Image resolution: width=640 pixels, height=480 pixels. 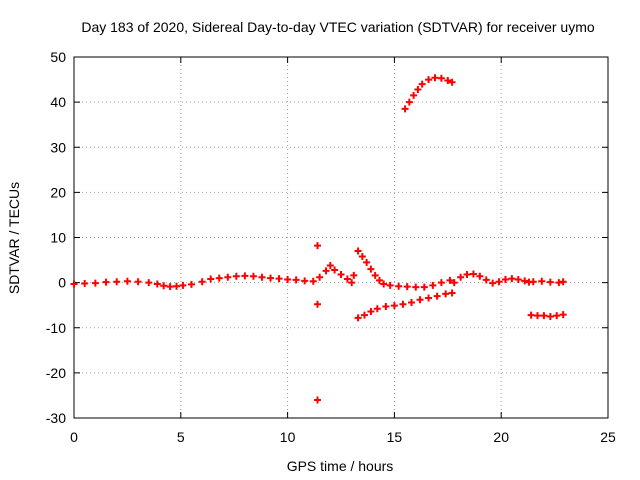 What do you see at coordinates (56, 373) in the screenshot?
I see `y-tick-label: -20` at bounding box center [56, 373].